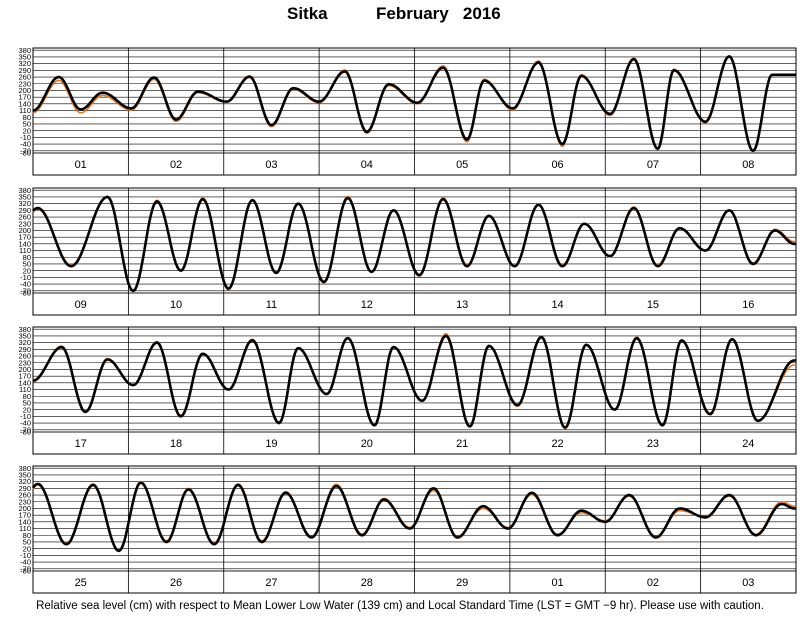 This screenshot has height=618, width=800. Describe the element at coordinates (271, 305) in the screenshot. I see `day-label: 11` at that location.